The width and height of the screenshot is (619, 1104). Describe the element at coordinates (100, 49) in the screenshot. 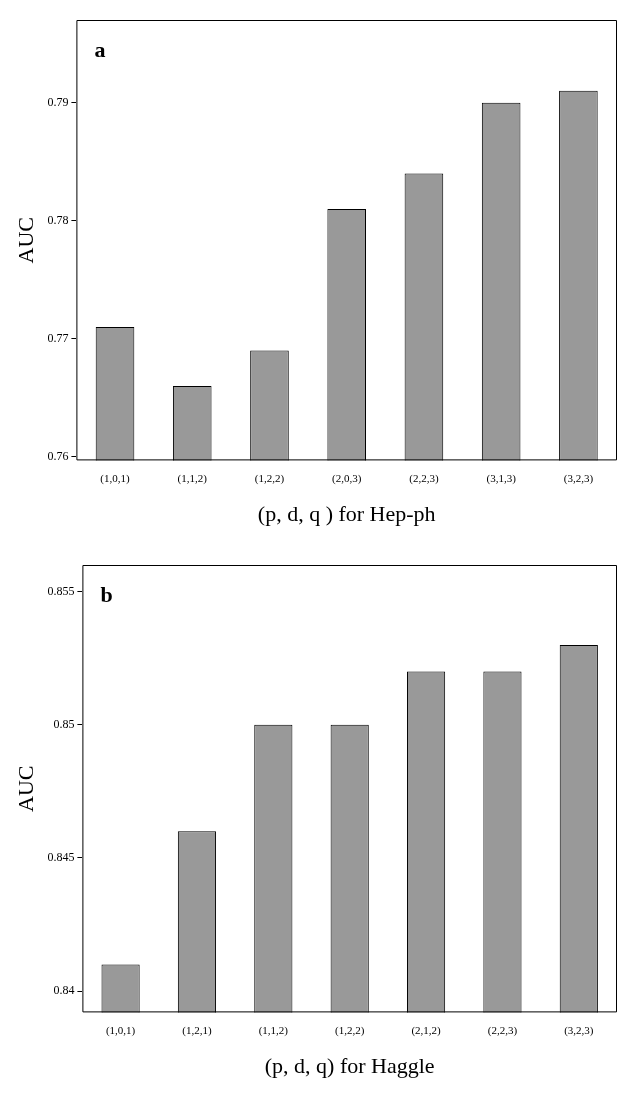

I see `annotation: a` at that location.